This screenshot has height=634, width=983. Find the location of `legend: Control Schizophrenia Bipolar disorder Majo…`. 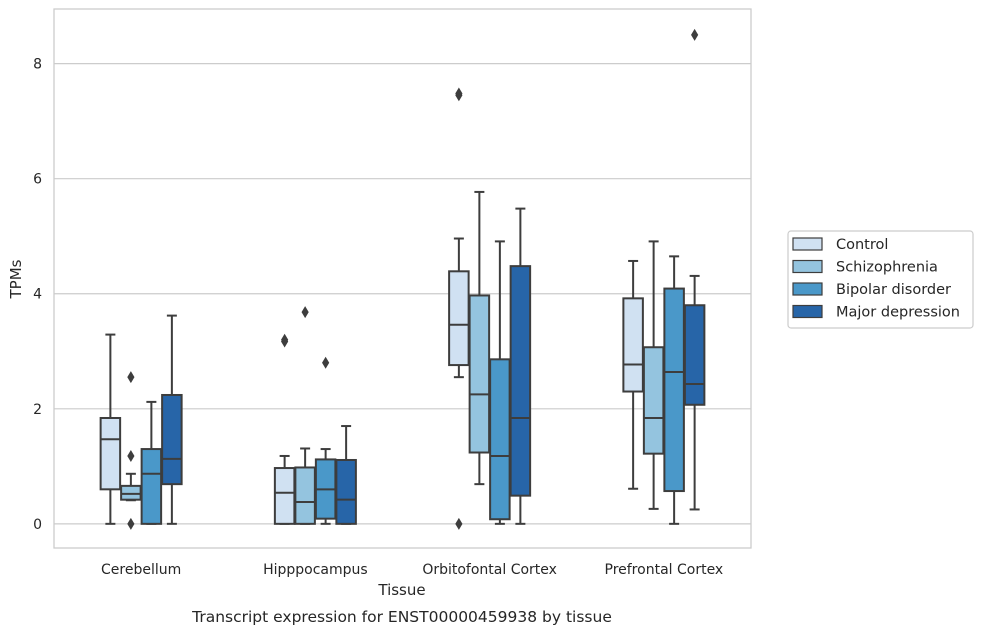

legend: Control Schizophrenia Bipolar disorder Majo… is located at coordinates (880, 279).